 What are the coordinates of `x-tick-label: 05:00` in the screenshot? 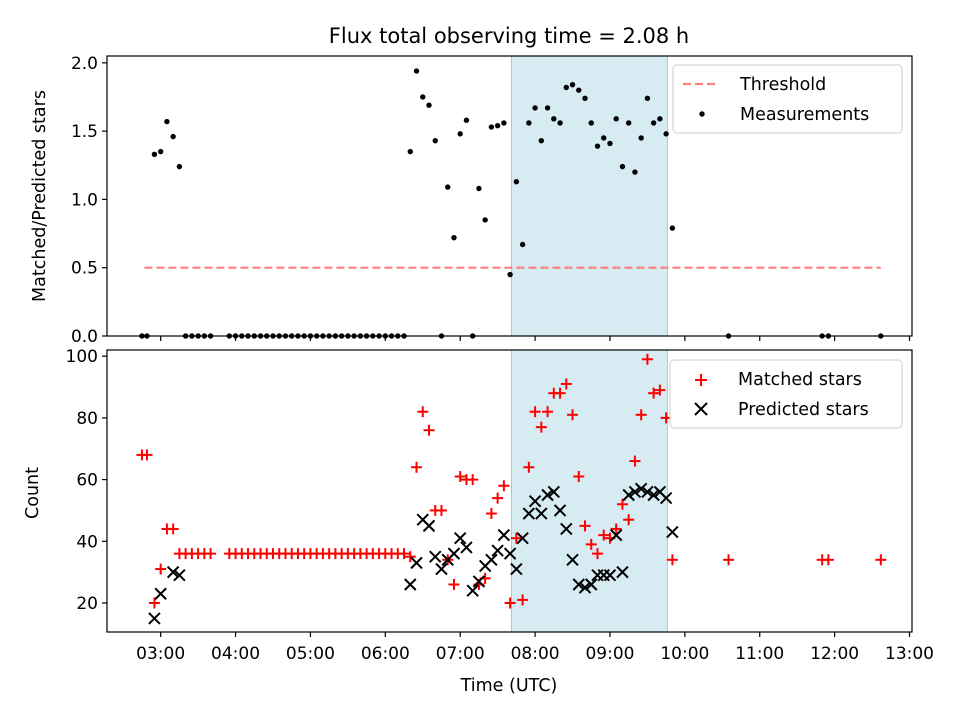 It's located at (310, 654).